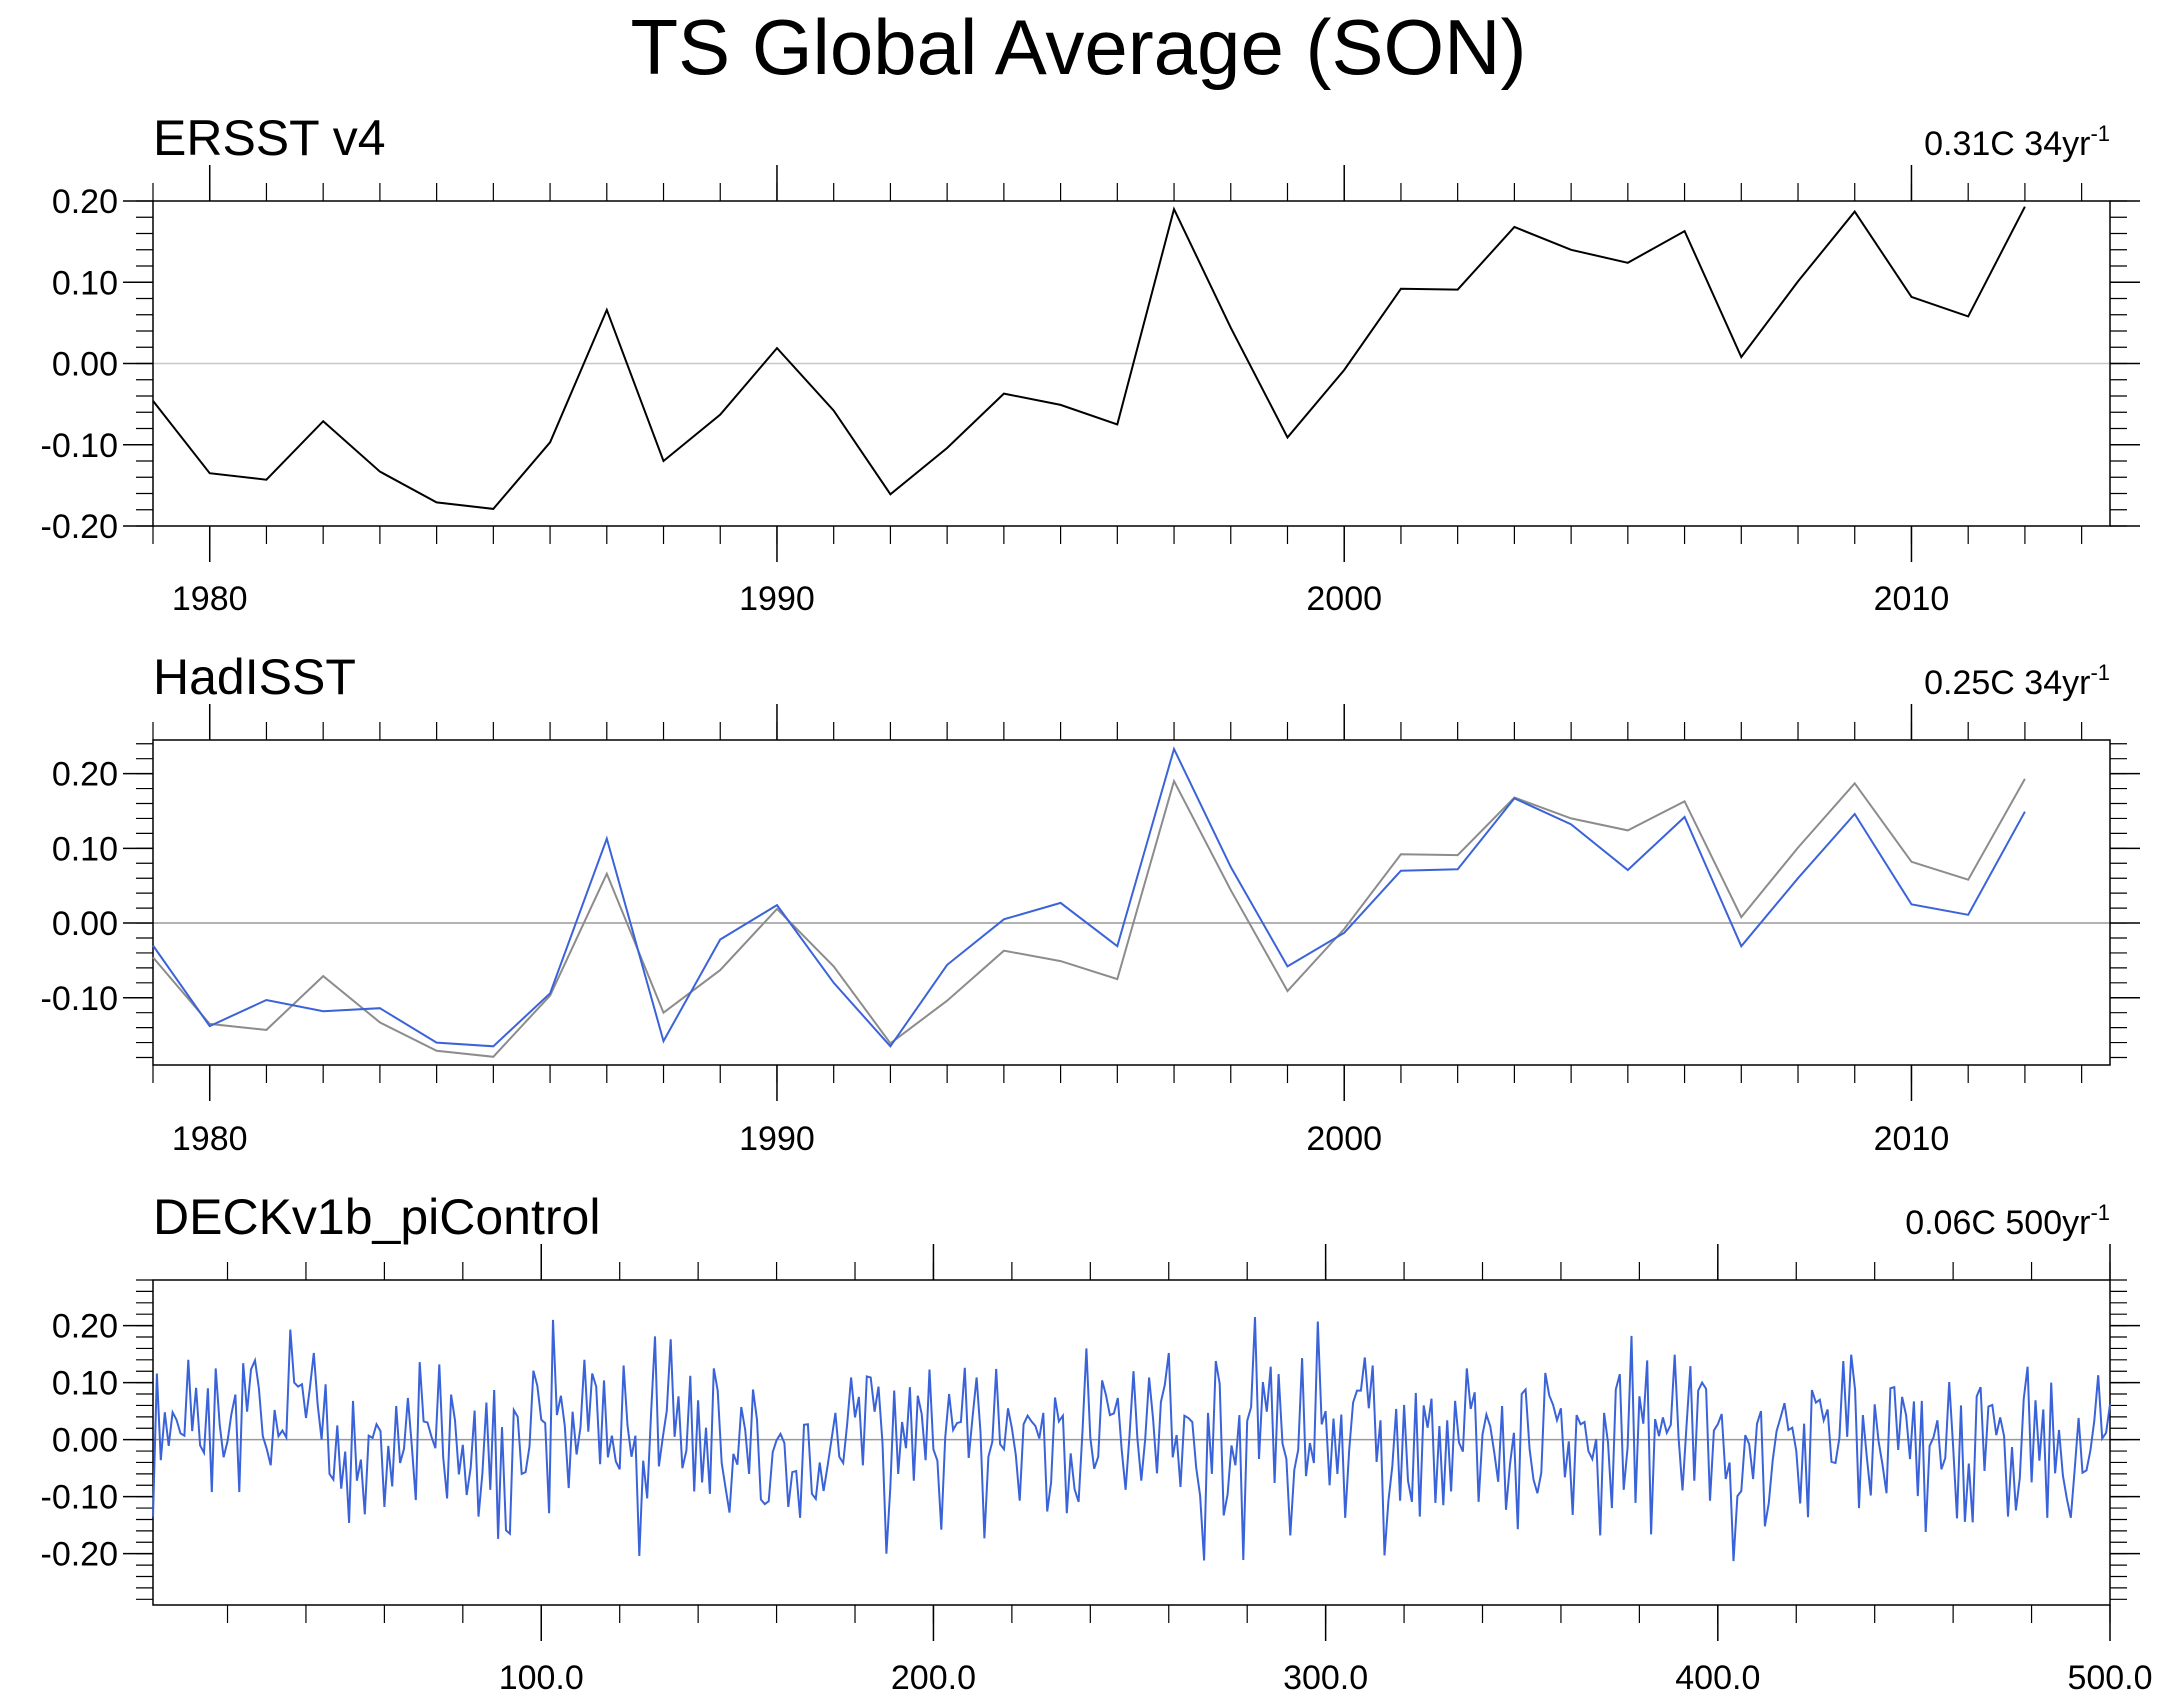 The width and height of the screenshot is (2157, 1703). What do you see at coordinates (1089, 918) in the screenshot?
I see `series-line-ersst-v4` at bounding box center [1089, 918].